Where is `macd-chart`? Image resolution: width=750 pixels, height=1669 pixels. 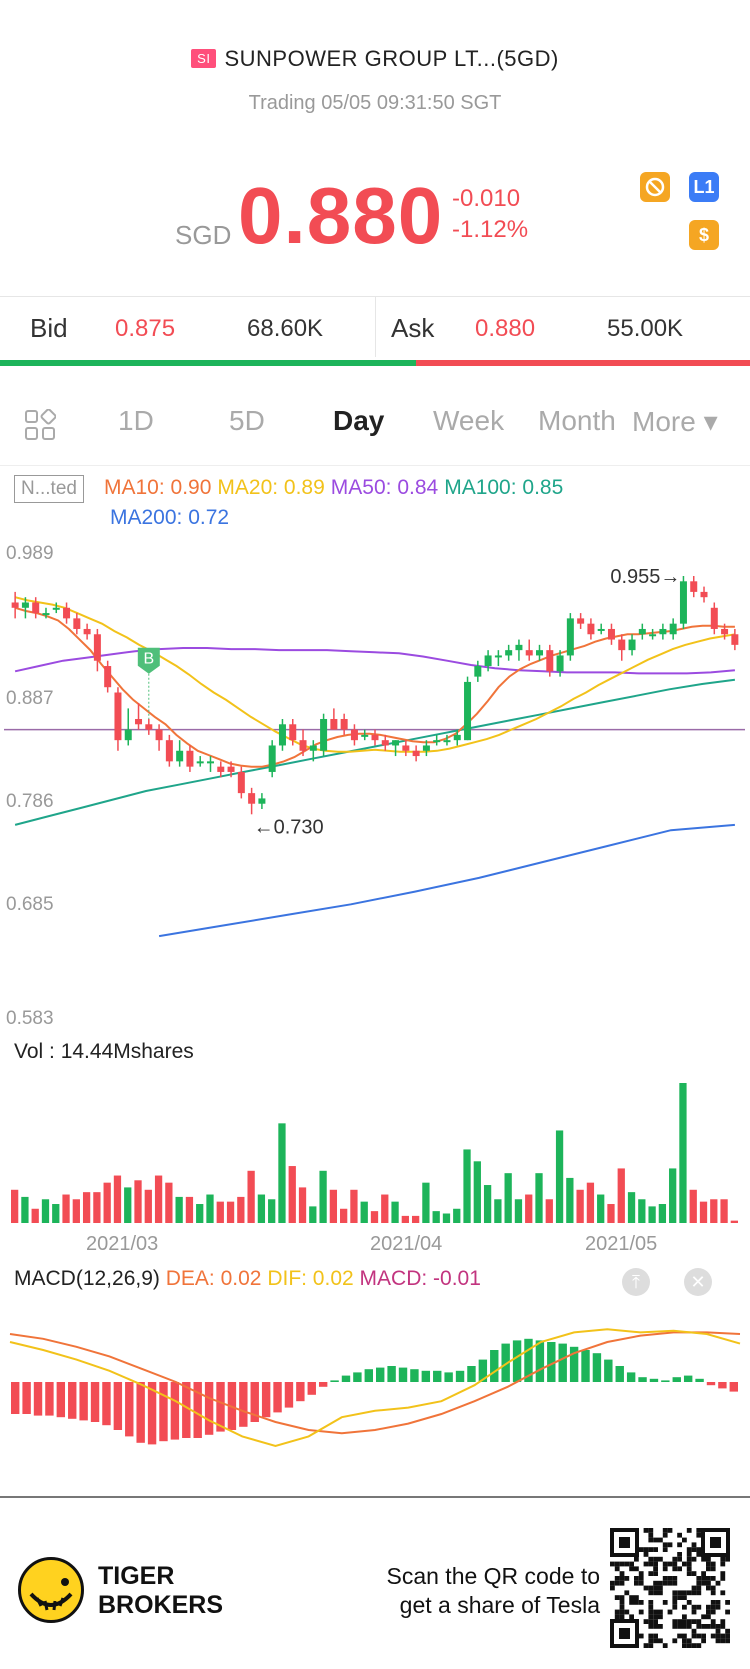
macd-chart is located at coordinates (375, 1385).